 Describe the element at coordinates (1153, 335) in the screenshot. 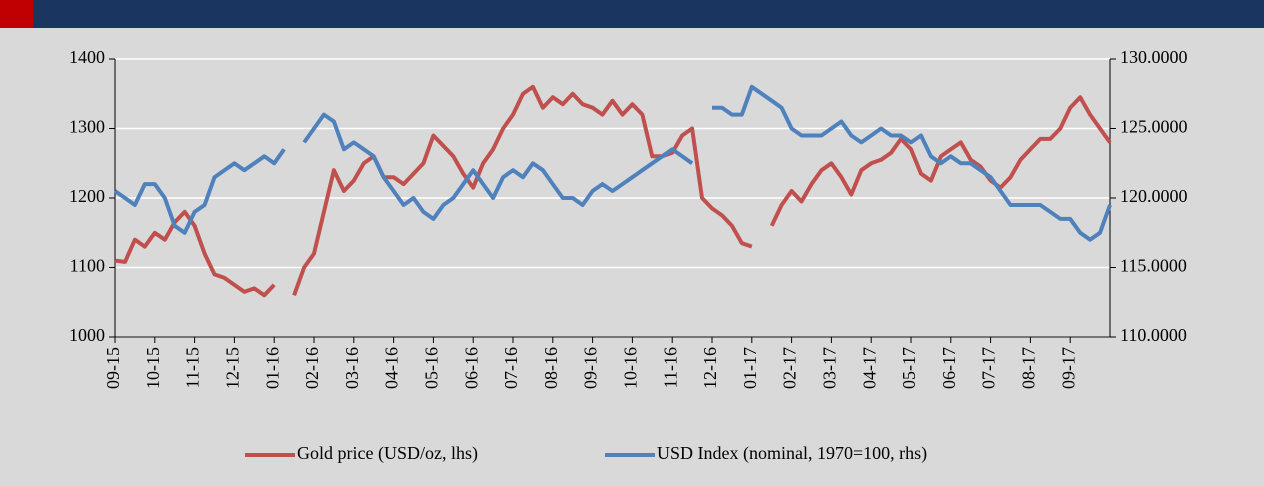

I see `y2-tick-label: 110.0000` at that location.